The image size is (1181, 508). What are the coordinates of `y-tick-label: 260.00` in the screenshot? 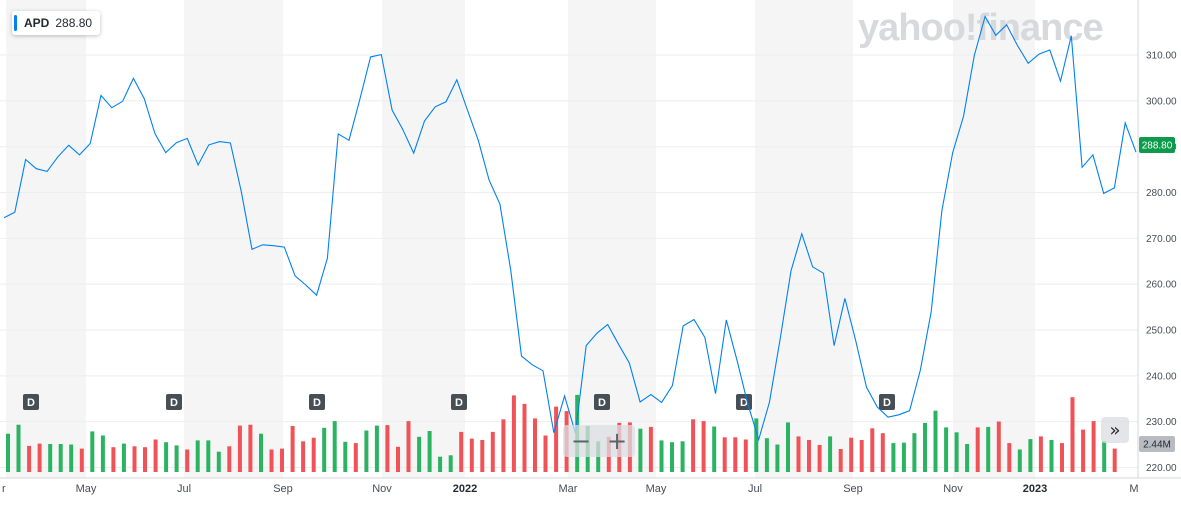 It's located at (1161, 285).